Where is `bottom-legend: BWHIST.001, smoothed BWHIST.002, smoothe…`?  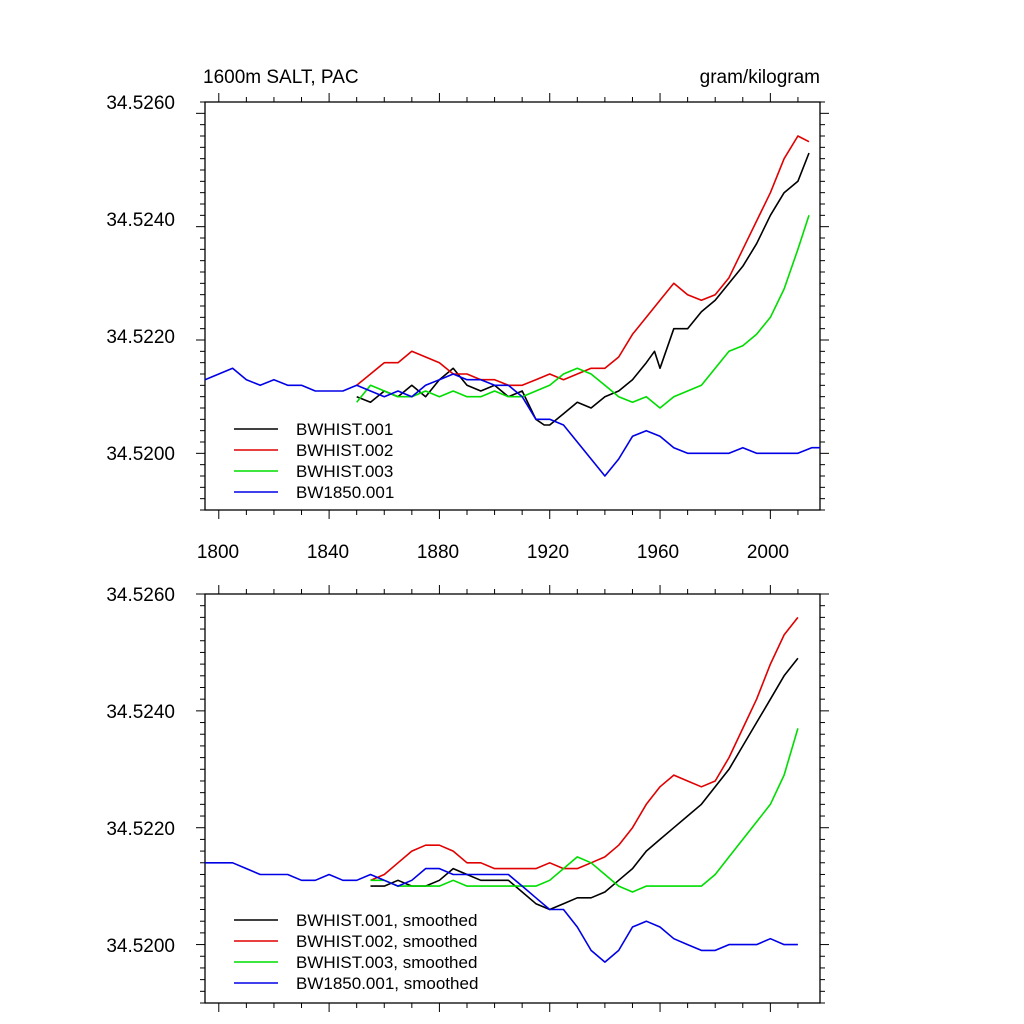 bottom-legend: BWHIST.001, smoothed BWHIST.002, smoothe… is located at coordinates (356, 952).